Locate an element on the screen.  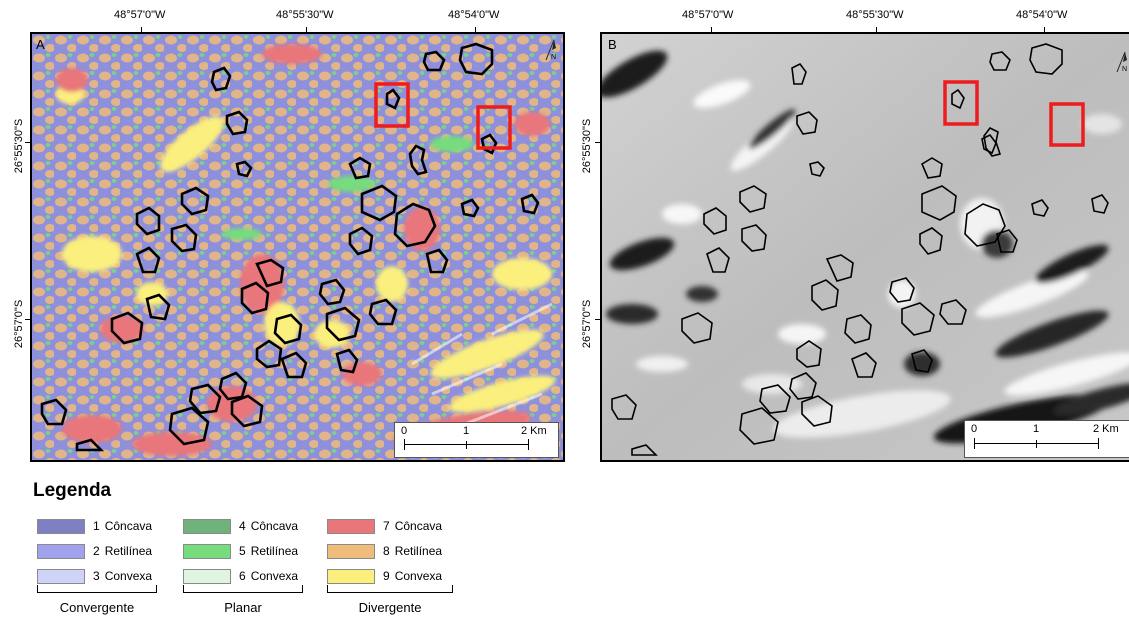
legend-num-4: 4 is located at coordinates (242, 526).